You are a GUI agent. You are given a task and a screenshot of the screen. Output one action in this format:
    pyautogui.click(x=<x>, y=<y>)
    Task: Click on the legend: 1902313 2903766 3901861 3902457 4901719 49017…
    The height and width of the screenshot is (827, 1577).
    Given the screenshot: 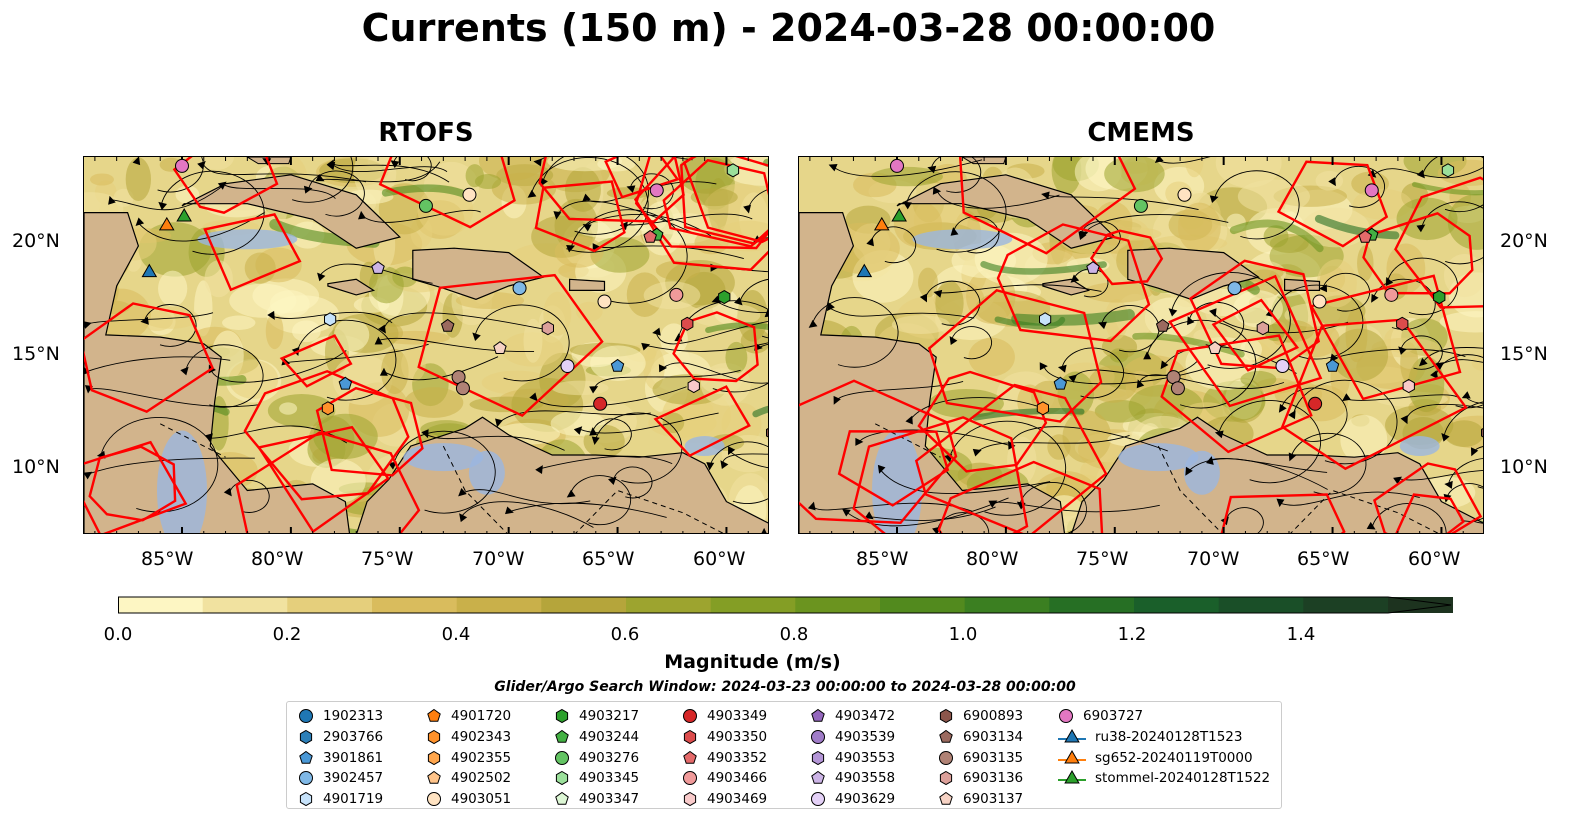 What is the action you would take?
    pyautogui.click(x=784, y=755)
    